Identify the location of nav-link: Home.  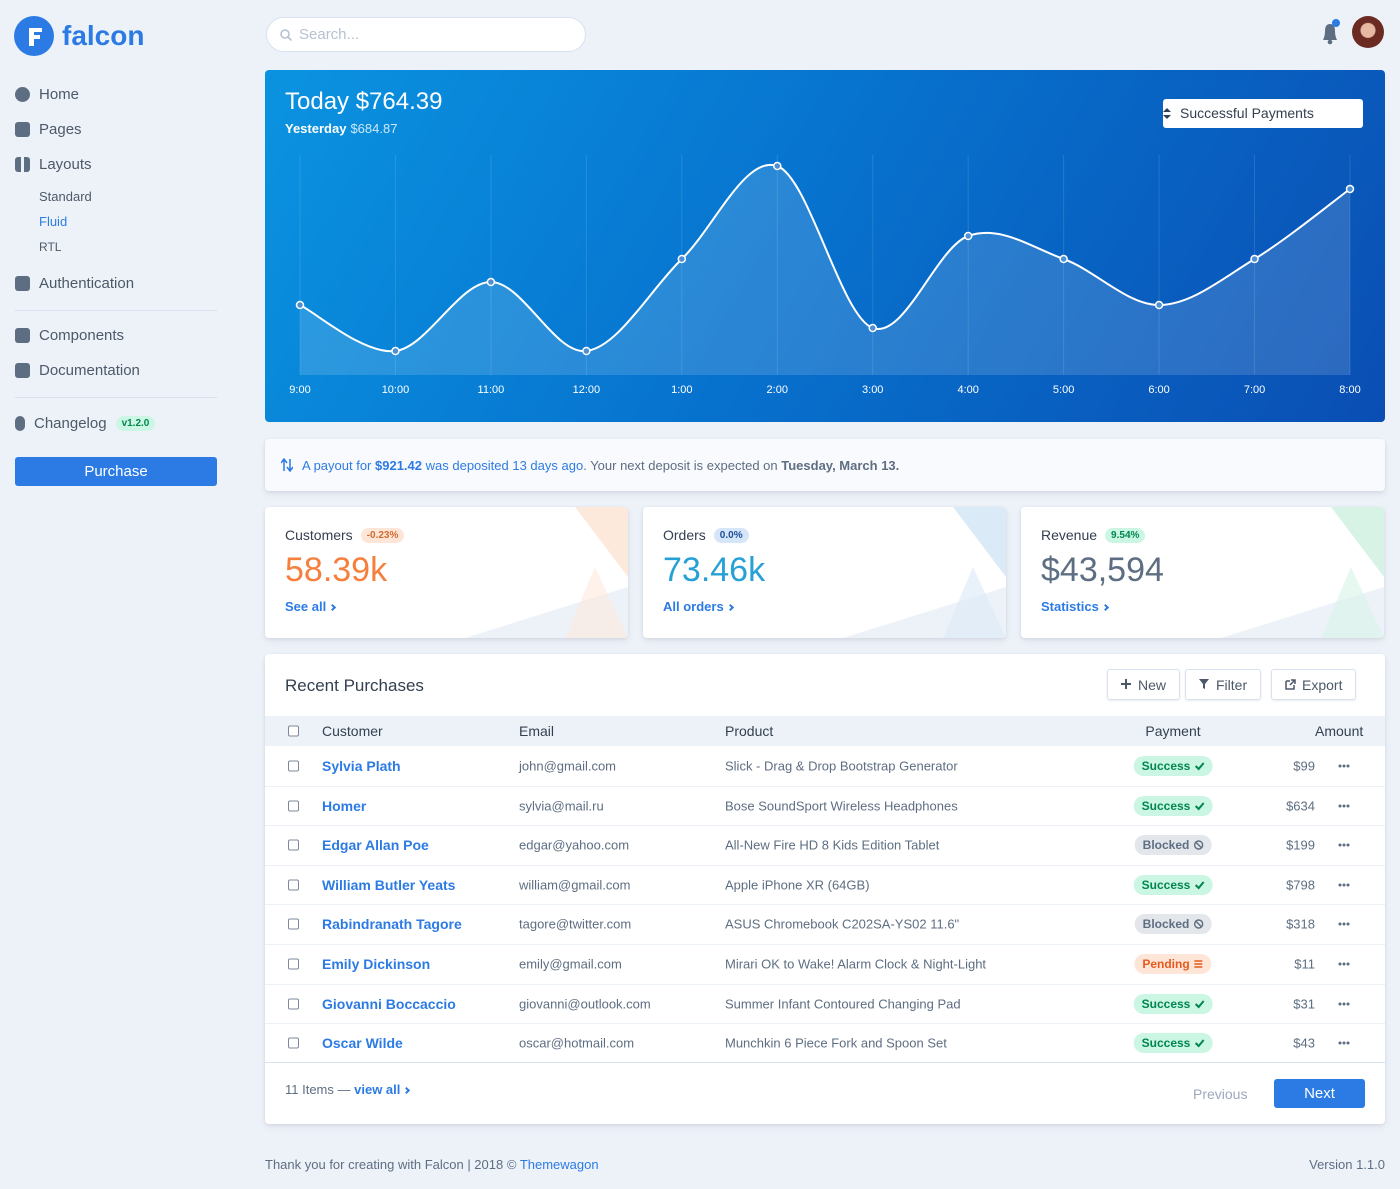
(47, 94).